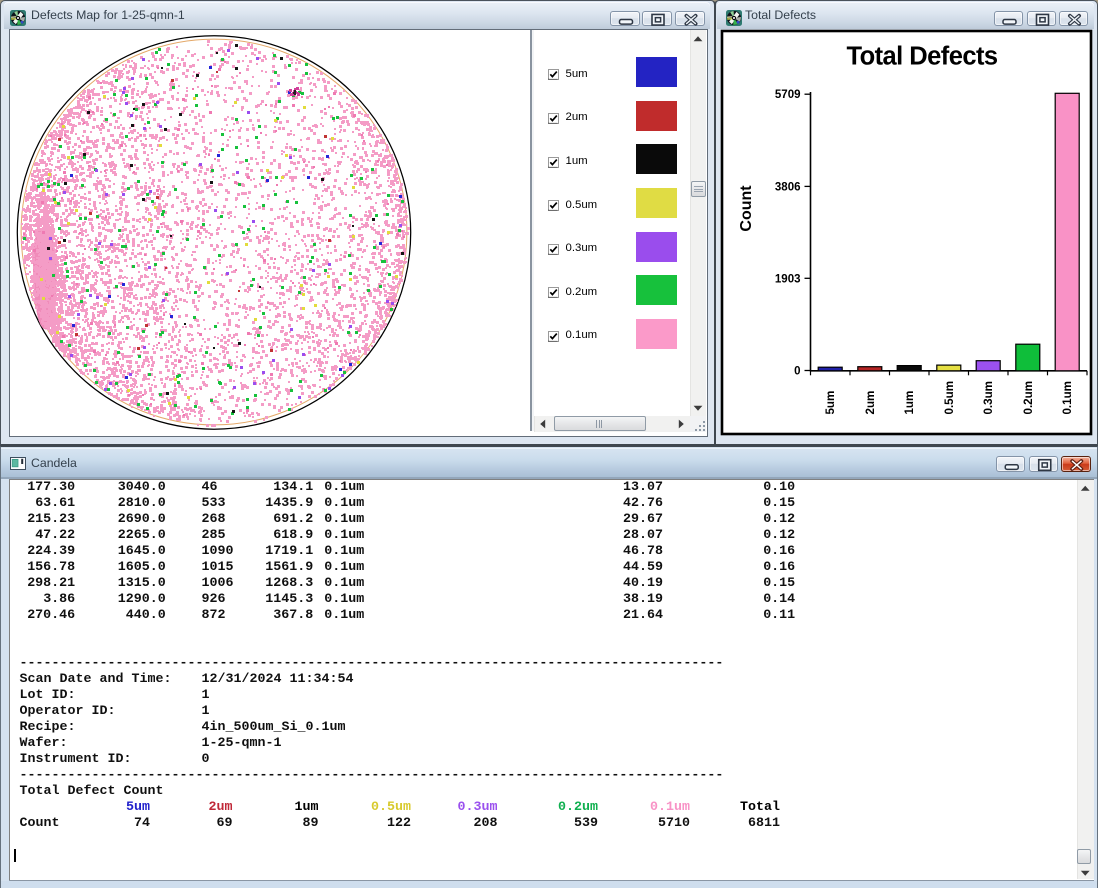  I want to click on svg-text: 1um, so click(909, 403).